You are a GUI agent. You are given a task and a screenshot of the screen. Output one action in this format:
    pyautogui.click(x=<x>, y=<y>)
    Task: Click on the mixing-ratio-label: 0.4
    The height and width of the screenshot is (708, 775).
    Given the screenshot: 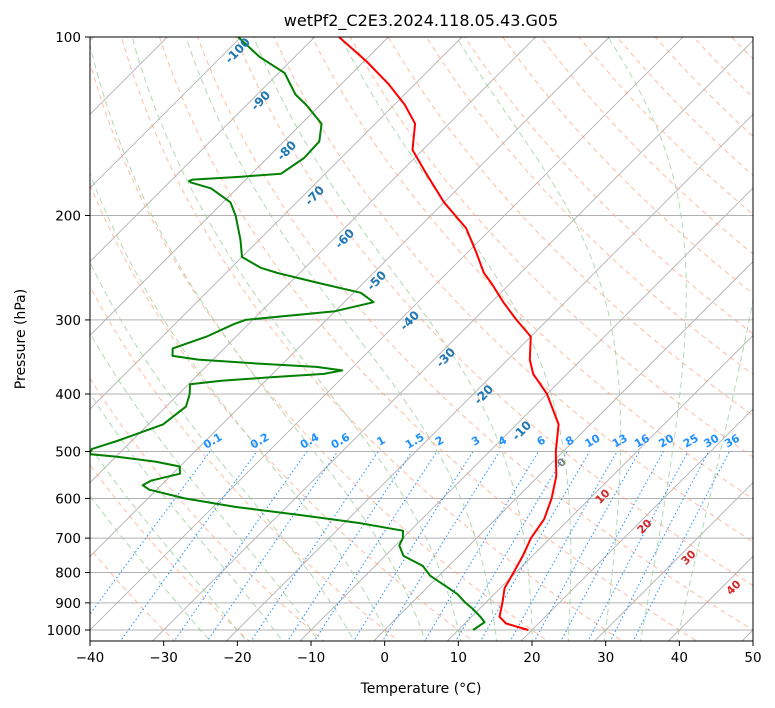 What is the action you would take?
    pyautogui.click(x=310, y=440)
    